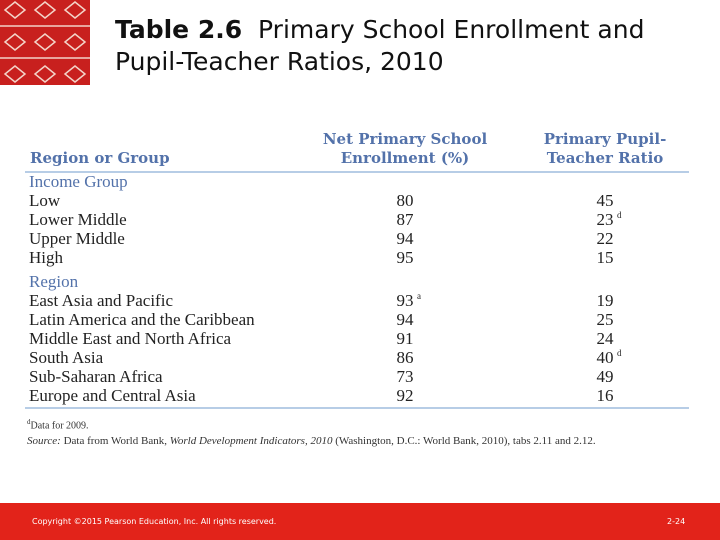 This screenshot has width=720, height=540. I want to click on source-text: Data from World Bank,, so click(115, 441).